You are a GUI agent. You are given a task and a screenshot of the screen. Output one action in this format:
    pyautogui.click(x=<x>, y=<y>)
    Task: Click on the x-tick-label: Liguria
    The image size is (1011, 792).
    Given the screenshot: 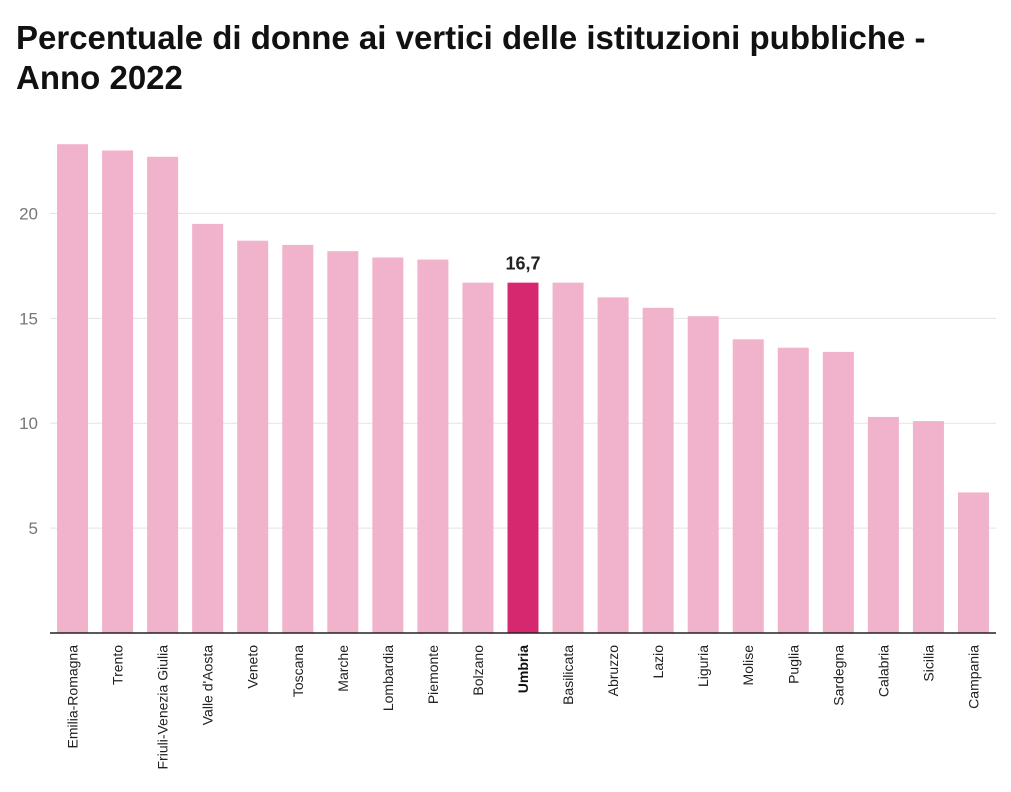 What is the action you would take?
    pyautogui.click(x=703, y=666)
    